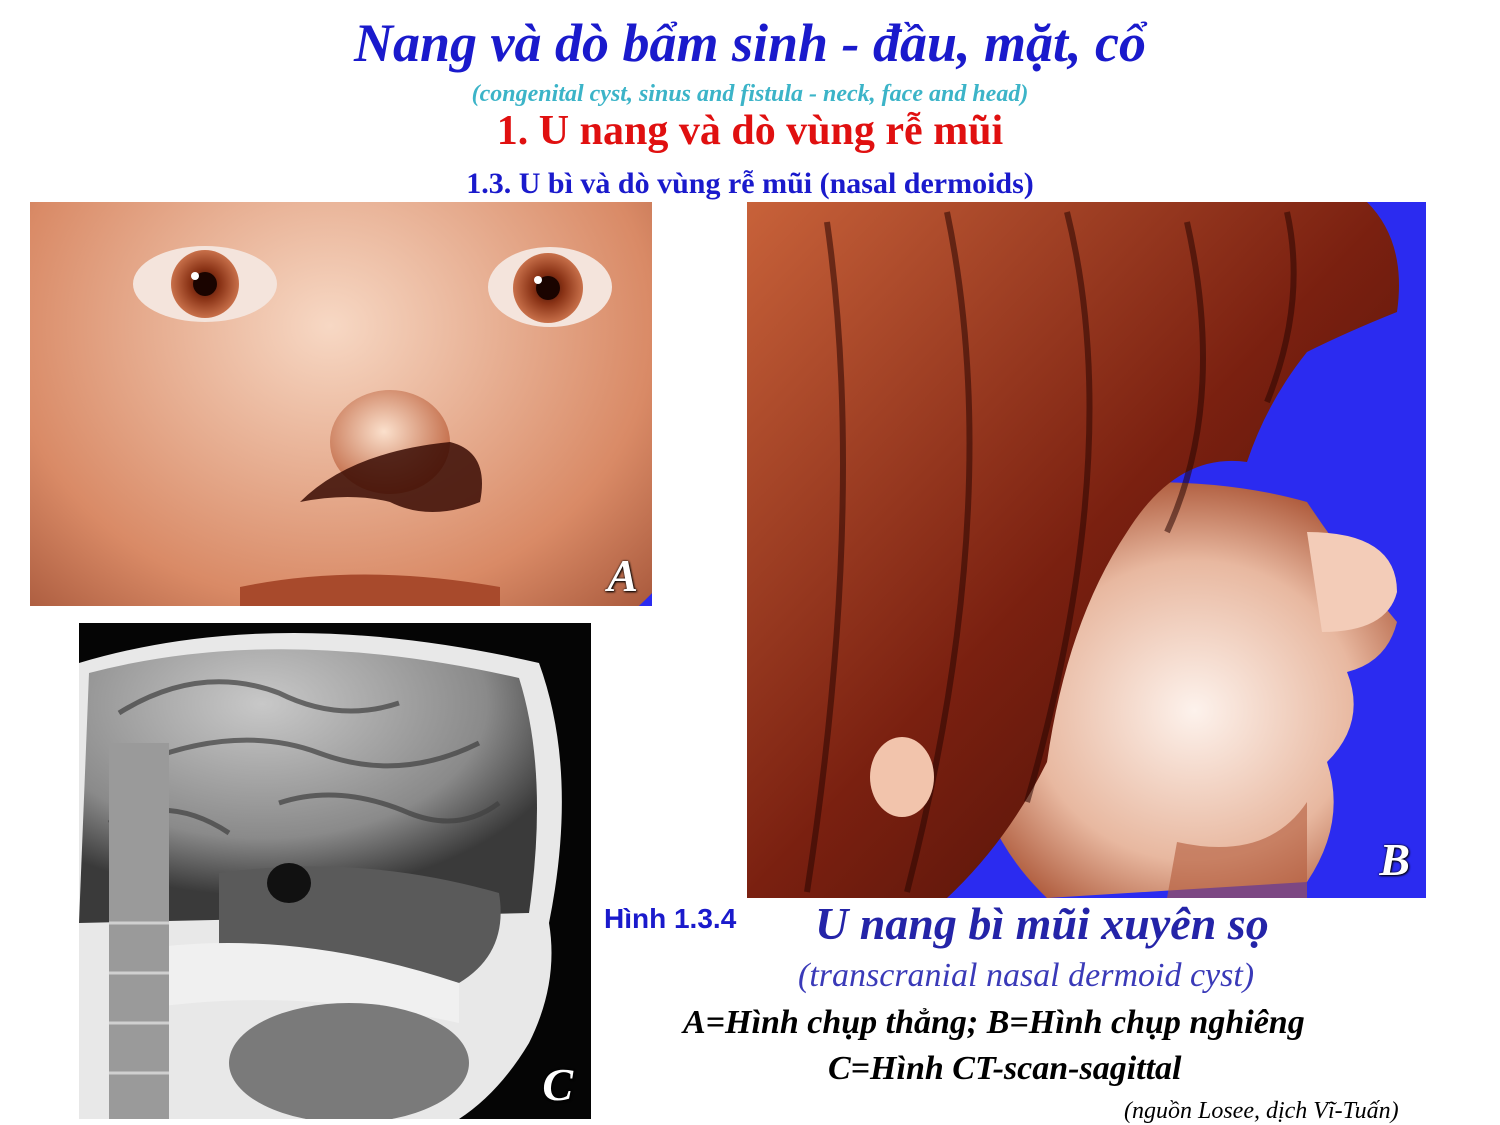 This screenshot has height=1125, width=1500. What do you see at coordinates (1026, 975) in the screenshot?
I see `caption-english: (transcranial nasal dermoid cyst)` at bounding box center [1026, 975].